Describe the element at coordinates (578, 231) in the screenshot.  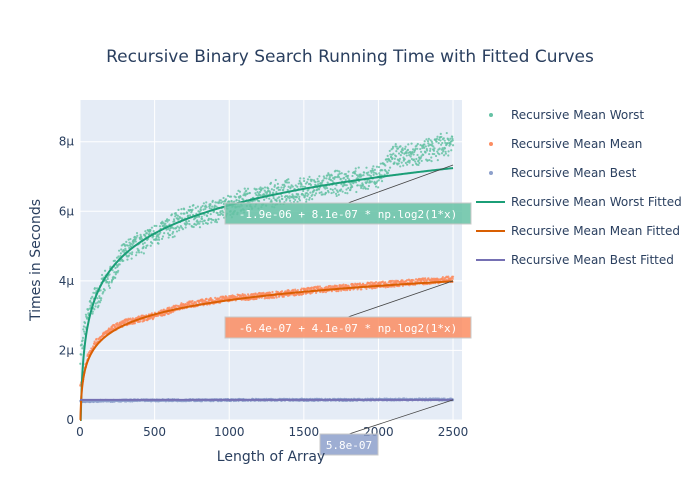
I see `legend-item: Recursive Mean Mean Fitted` at that location.